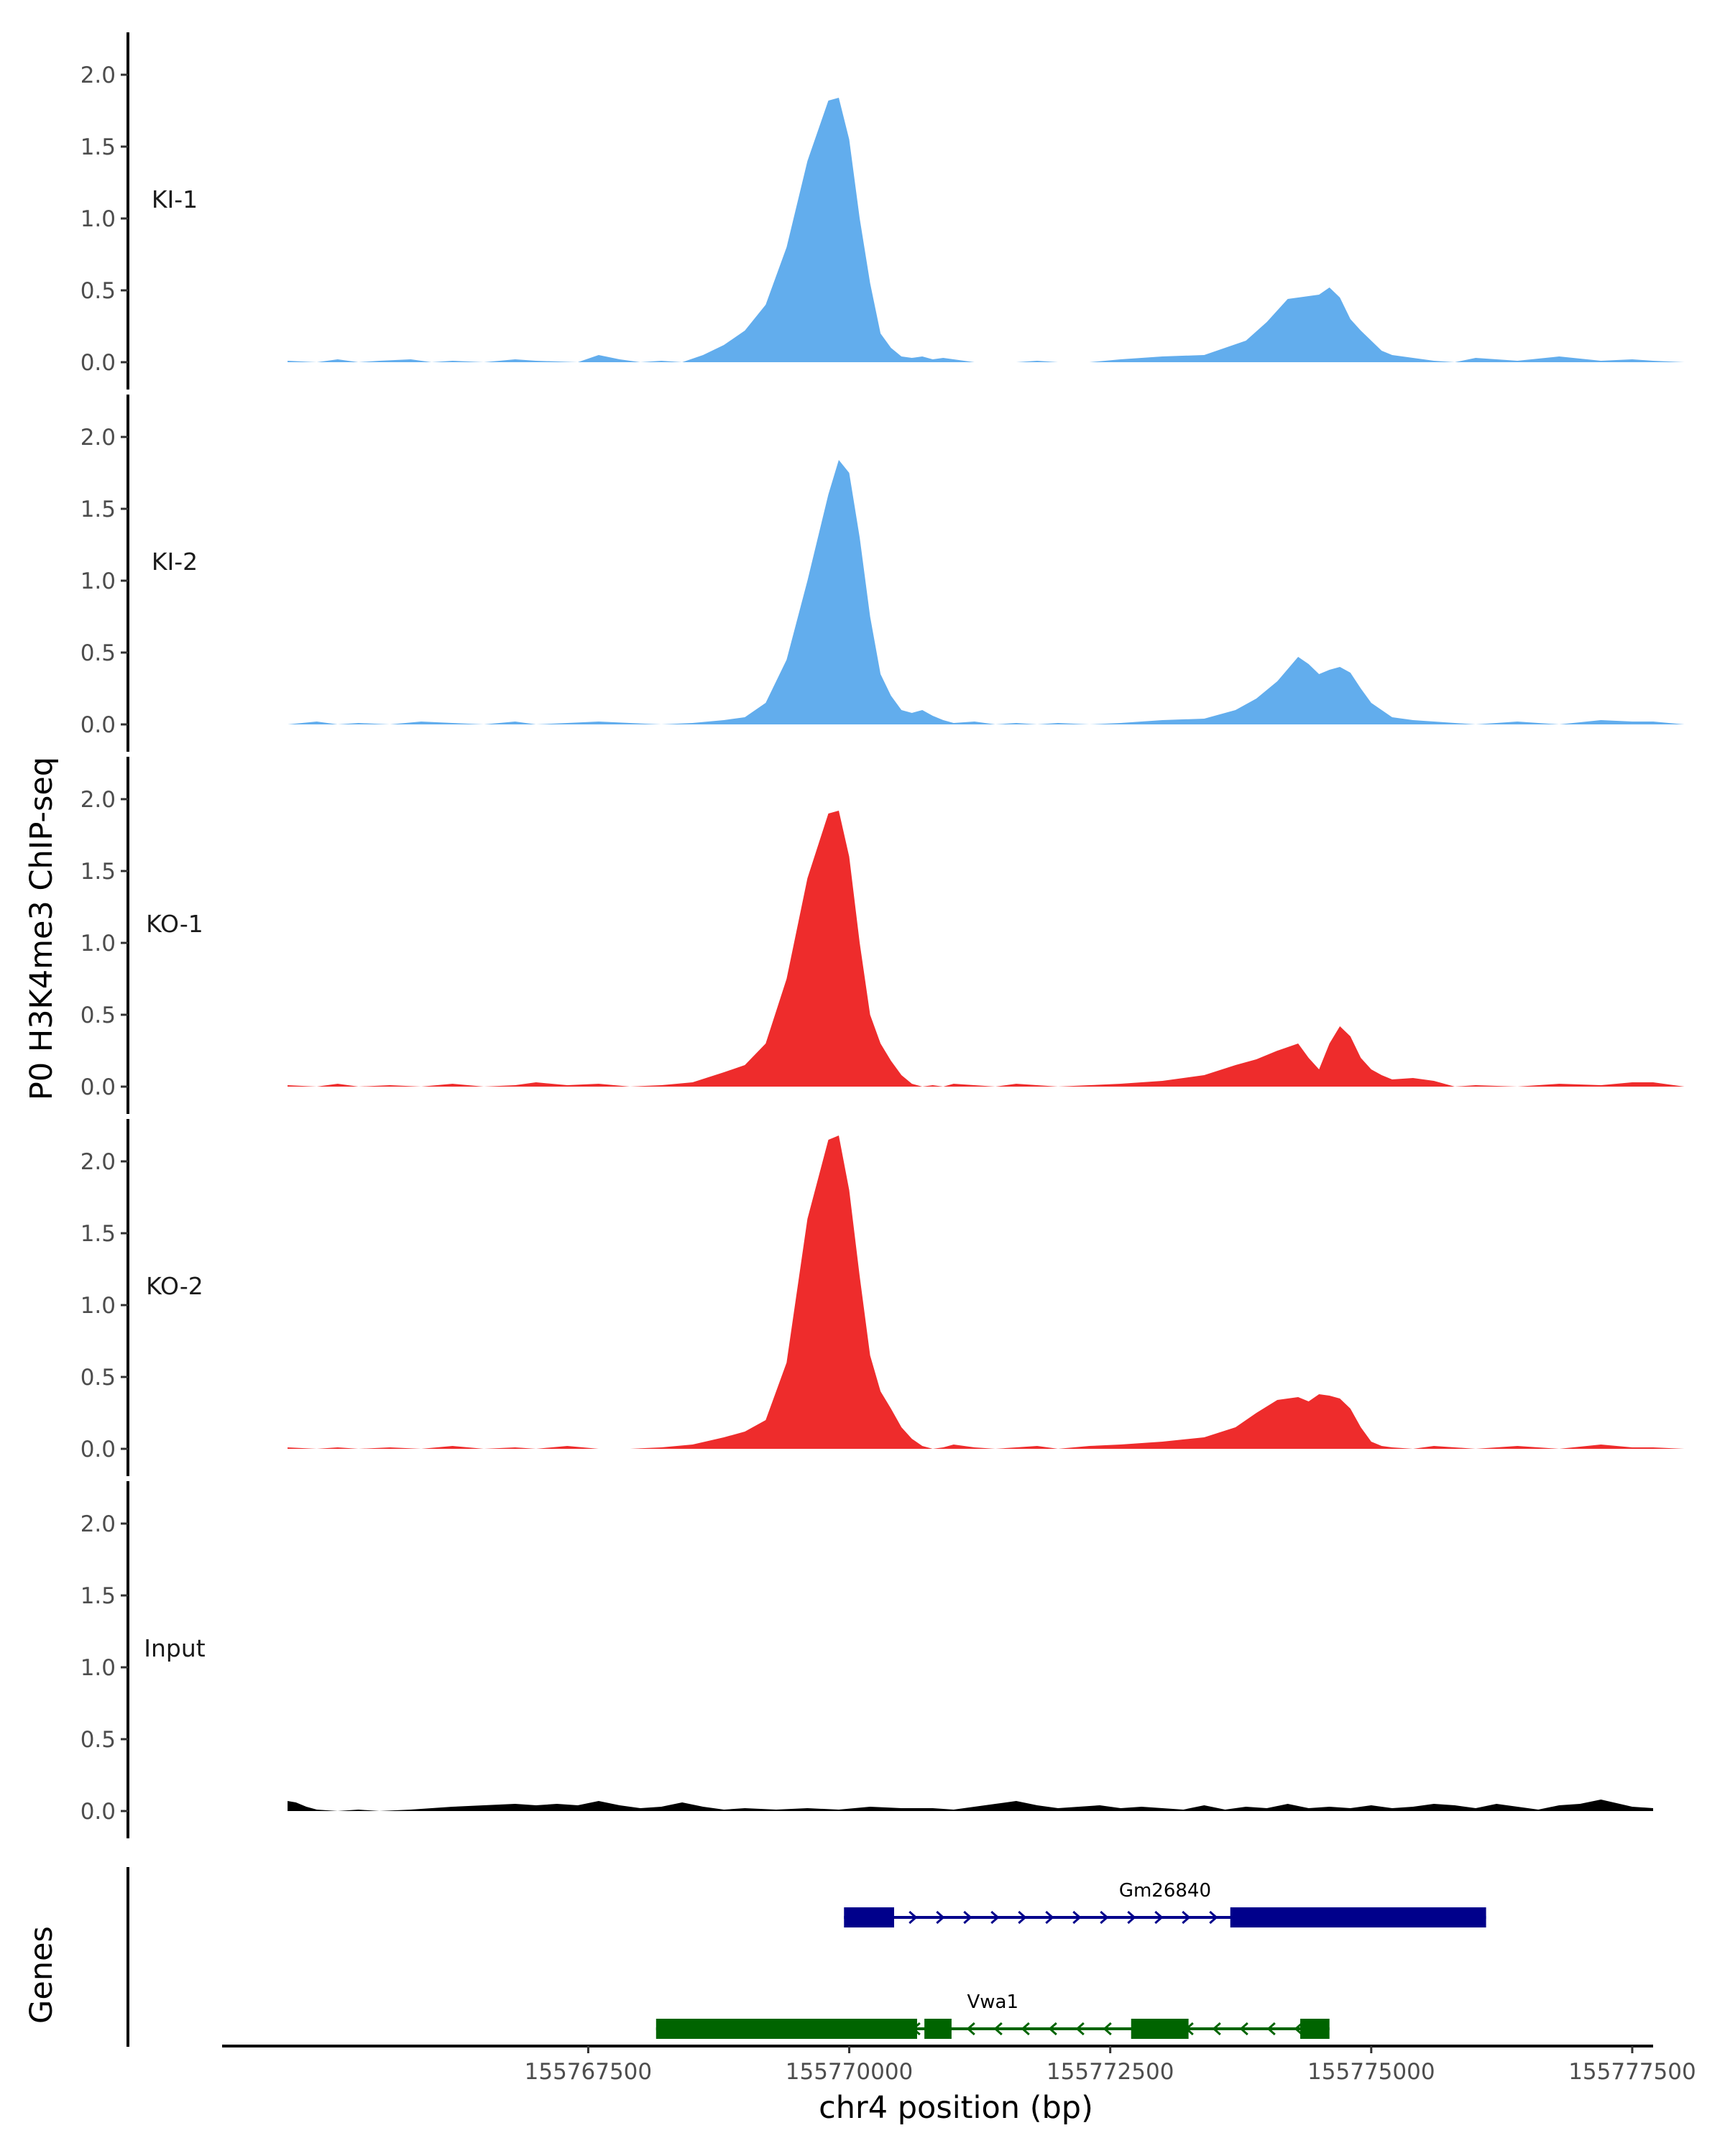 The width and height of the screenshot is (1725, 2156). Describe the element at coordinates (174, 1286) in the screenshot. I see `track-label: KO-2` at that location.